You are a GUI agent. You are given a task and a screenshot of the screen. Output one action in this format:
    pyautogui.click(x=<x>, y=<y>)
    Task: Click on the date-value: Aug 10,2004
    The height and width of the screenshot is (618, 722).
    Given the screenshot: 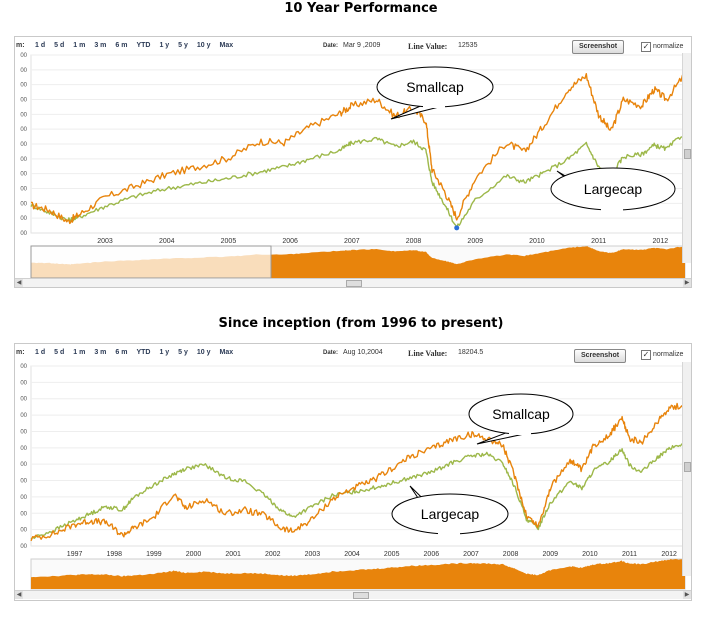 What is the action you would take?
    pyautogui.click(x=363, y=352)
    